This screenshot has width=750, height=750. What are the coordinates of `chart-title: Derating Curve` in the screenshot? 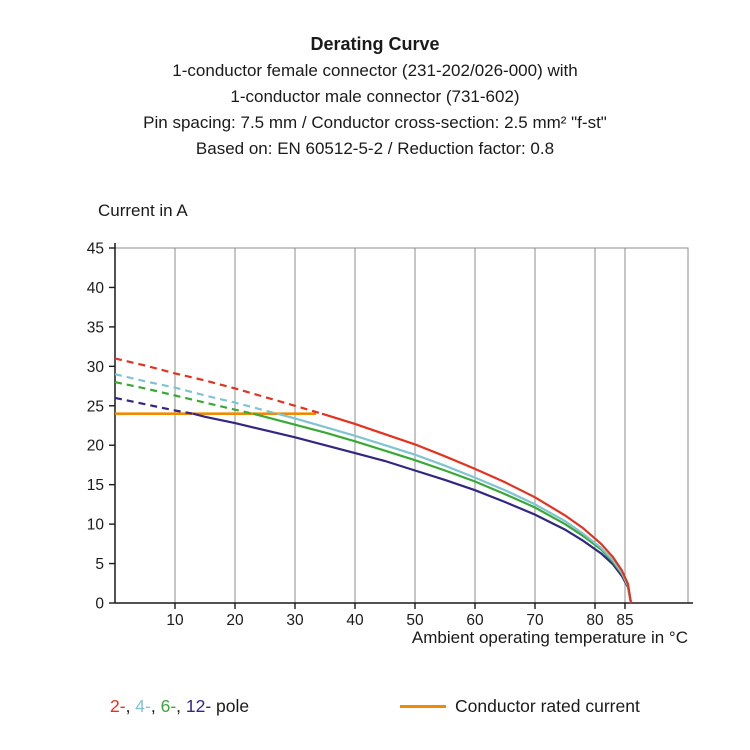 It's located at (375, 44).